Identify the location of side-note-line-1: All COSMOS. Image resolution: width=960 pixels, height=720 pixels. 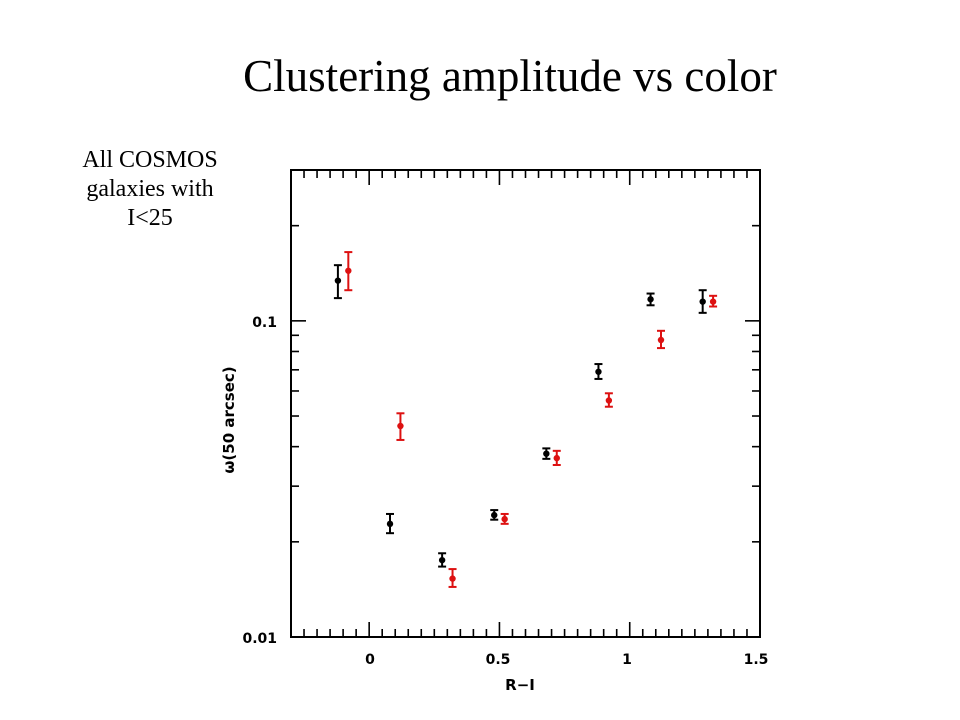
(150, 160).